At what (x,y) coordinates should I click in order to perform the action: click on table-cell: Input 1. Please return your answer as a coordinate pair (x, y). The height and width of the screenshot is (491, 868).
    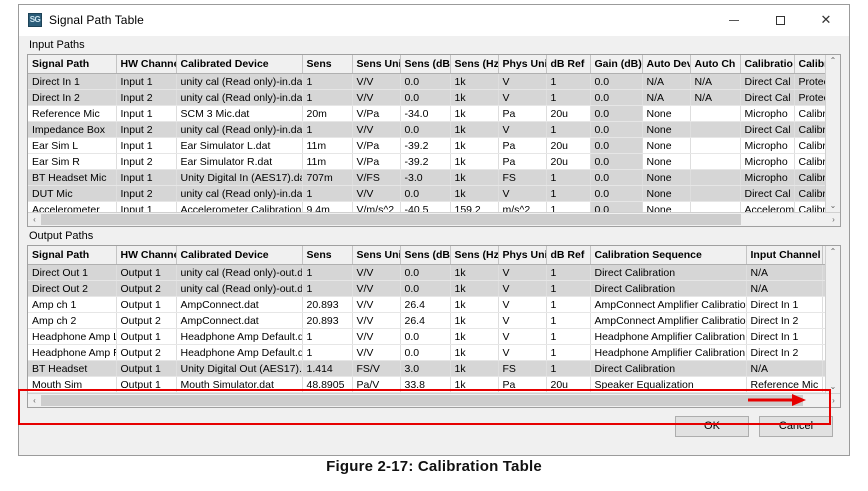
    Looking at the image, I should click on (146, 113).